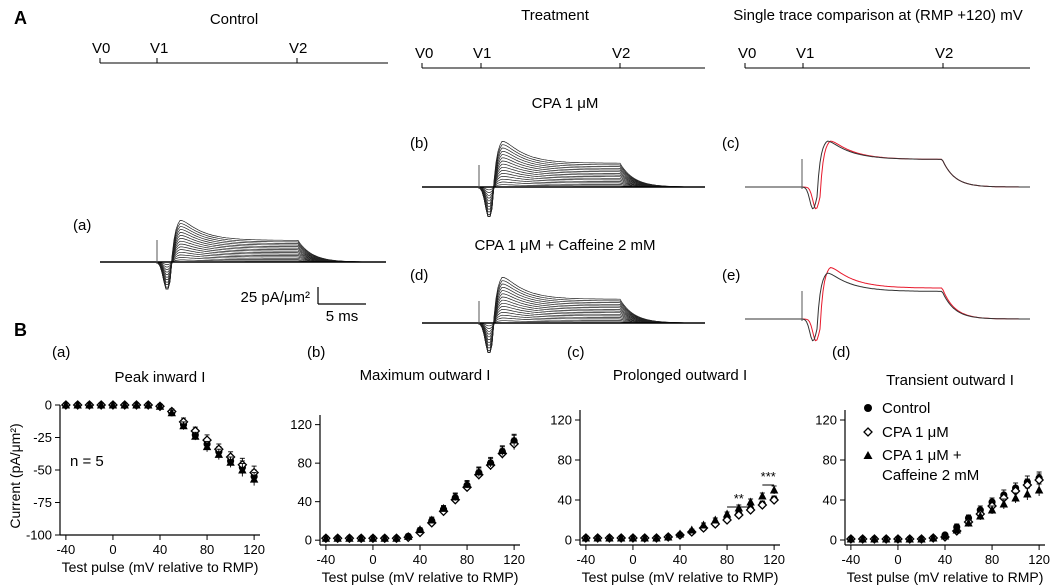 The image size is (1059, 587). I want to click on protocol-treatment: V0 V1 V2, so click(560, 57).